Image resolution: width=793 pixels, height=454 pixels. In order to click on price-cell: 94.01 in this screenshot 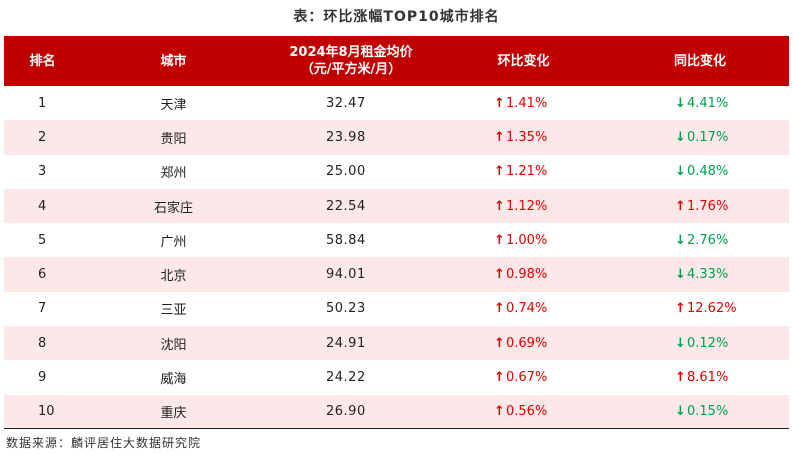, I will do `click(346, 275)`.